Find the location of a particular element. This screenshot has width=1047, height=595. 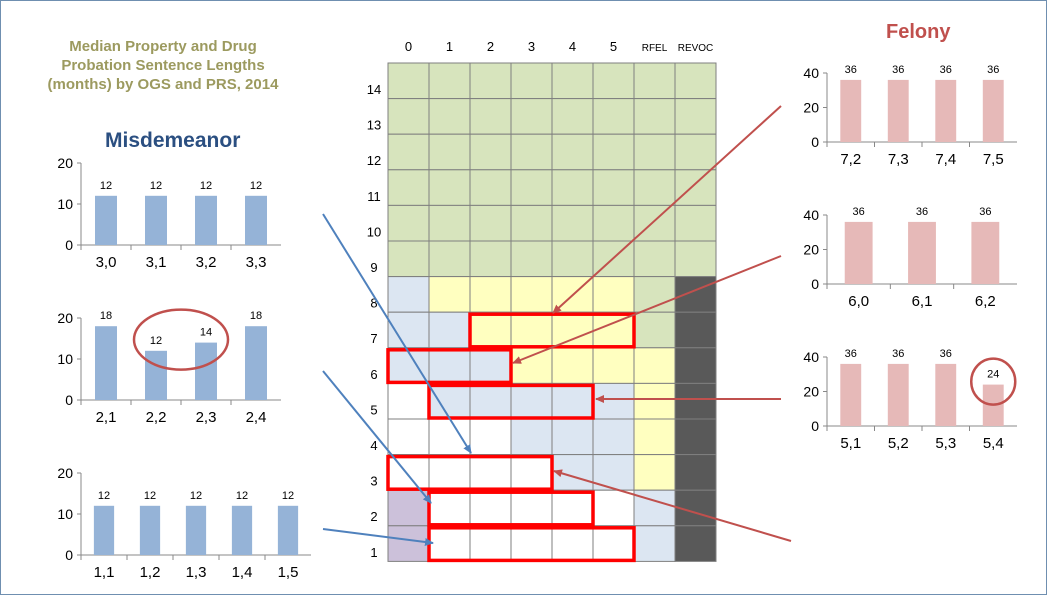

category-label: 3,1 is located at coordinates (156, 262).